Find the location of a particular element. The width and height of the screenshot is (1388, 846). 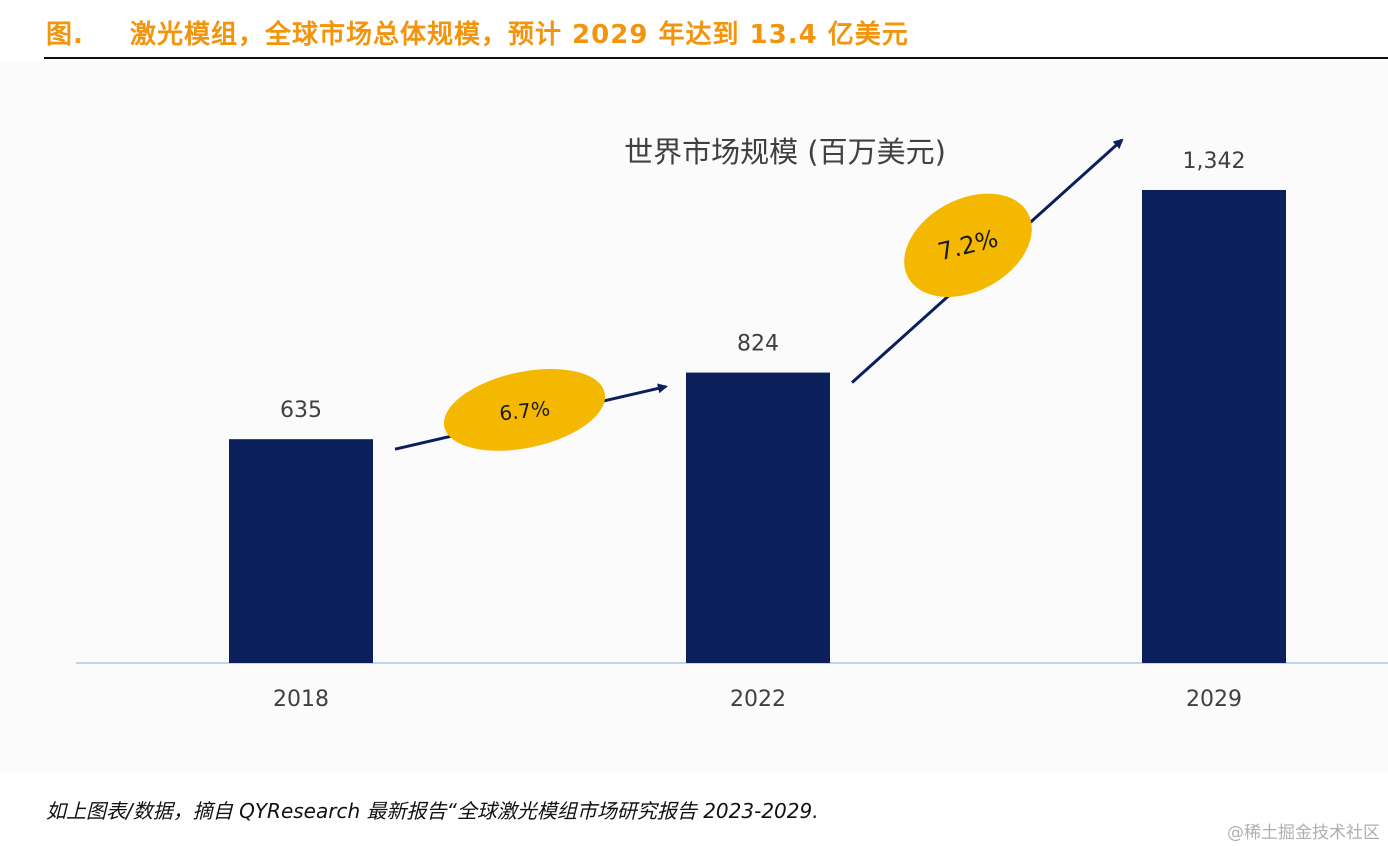

tick-label-2018: 2018 is located at coordinates (301, 699).